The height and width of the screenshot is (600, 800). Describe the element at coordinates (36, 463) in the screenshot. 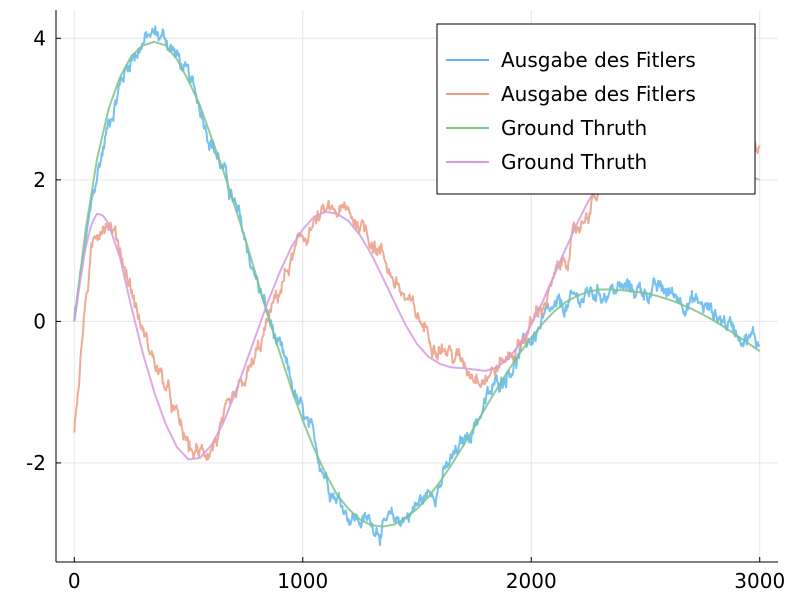

I see `y-tick-label: -2` at that location.